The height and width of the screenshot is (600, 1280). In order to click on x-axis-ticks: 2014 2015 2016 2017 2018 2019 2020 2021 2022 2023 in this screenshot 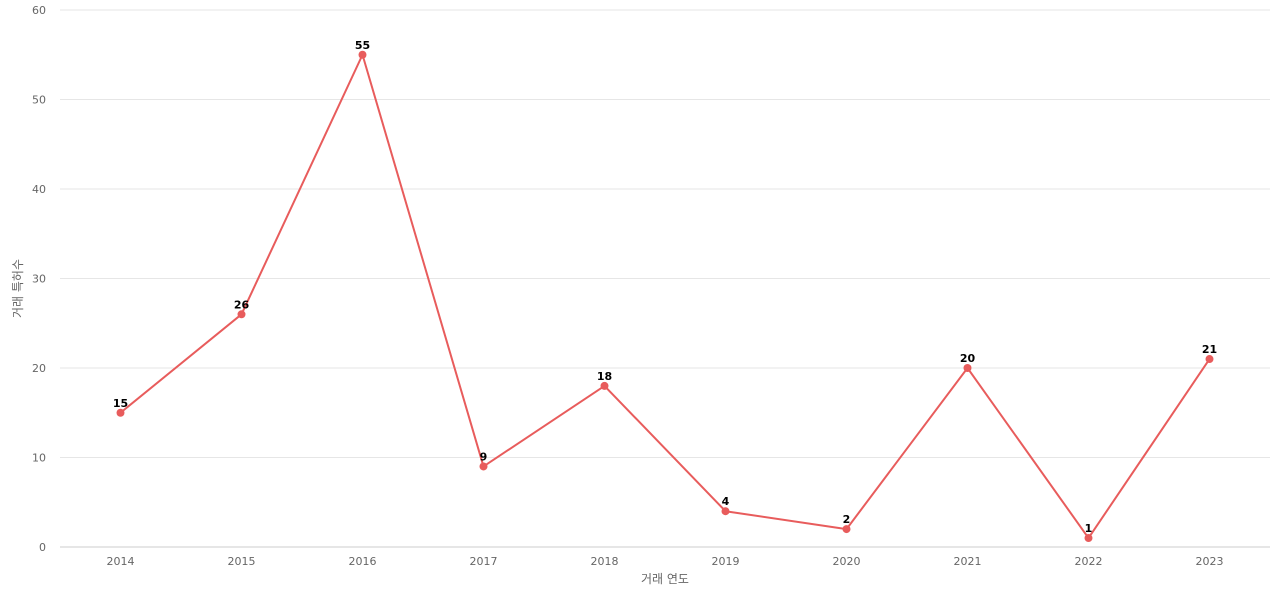, I will do `click(665, 561)`.